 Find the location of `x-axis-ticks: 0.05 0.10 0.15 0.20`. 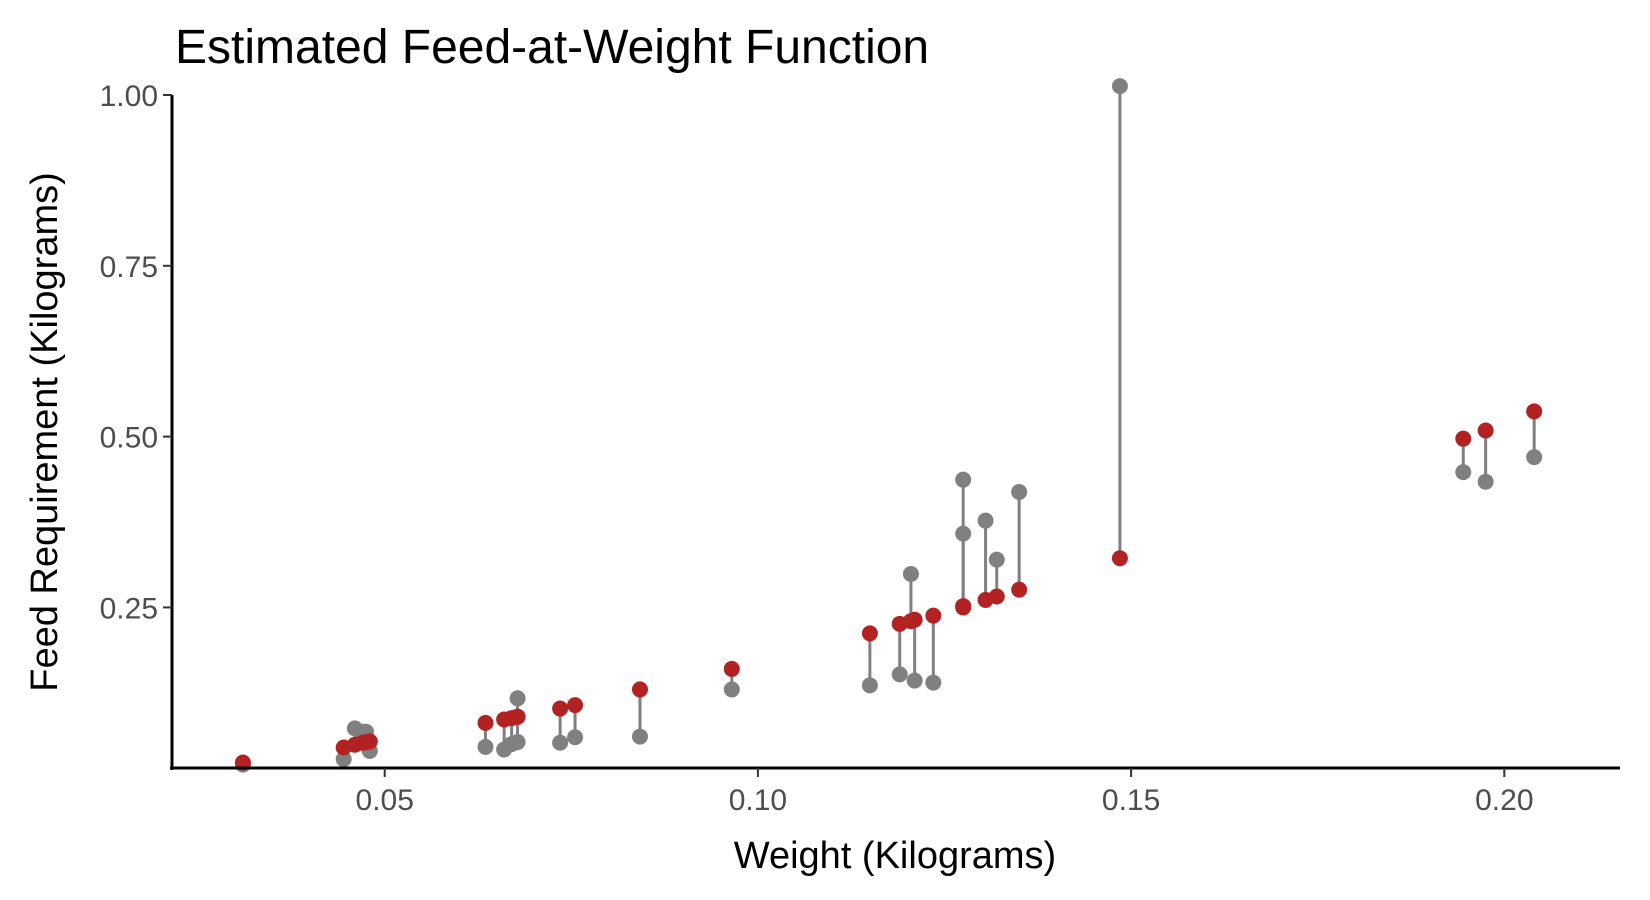

x-axis-ticks: 0.05 0.10 0.15 0.20 is located at coordinates (945, 792).